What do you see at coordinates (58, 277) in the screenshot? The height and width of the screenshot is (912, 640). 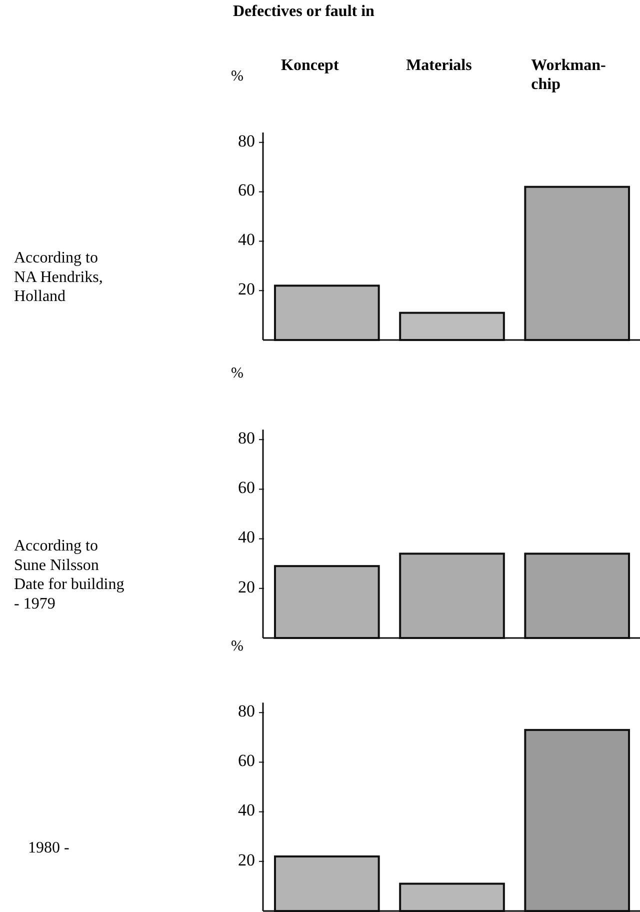 I see `text: According to NA Hendriks, Holland` at bounding box center [58, 277].